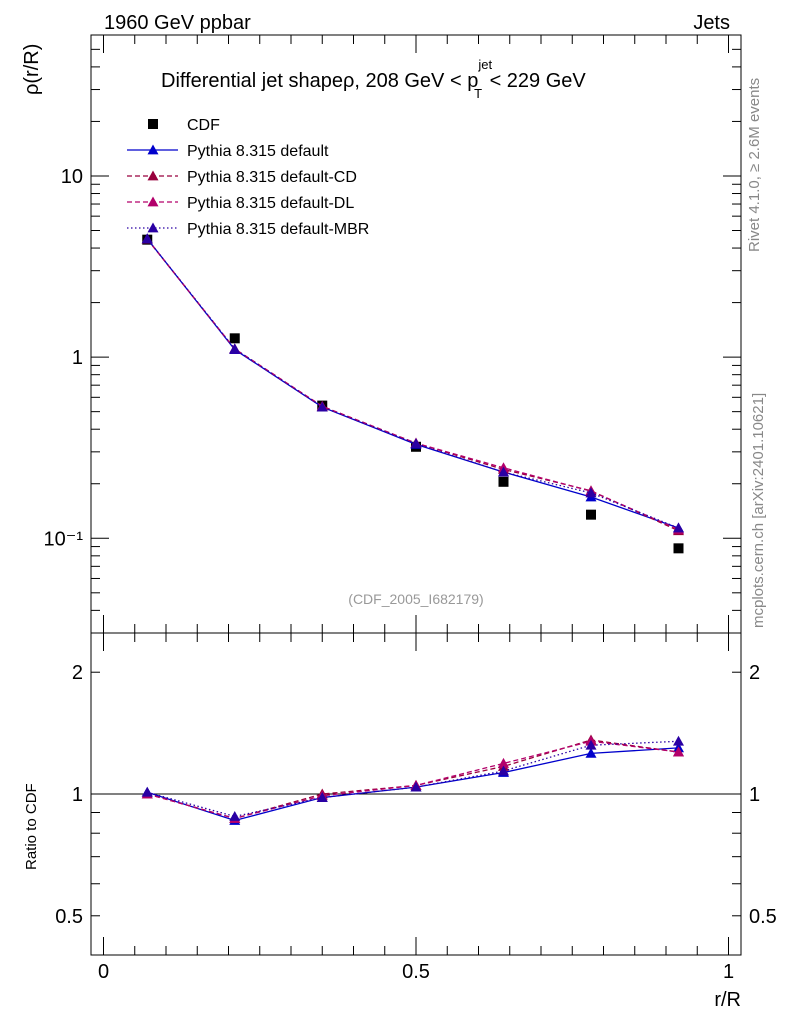  What do you see at coordinates (69, 917) in the screenshot?
I see `ratio-ytick-label: 0.5` at bounding box center [69, 917].